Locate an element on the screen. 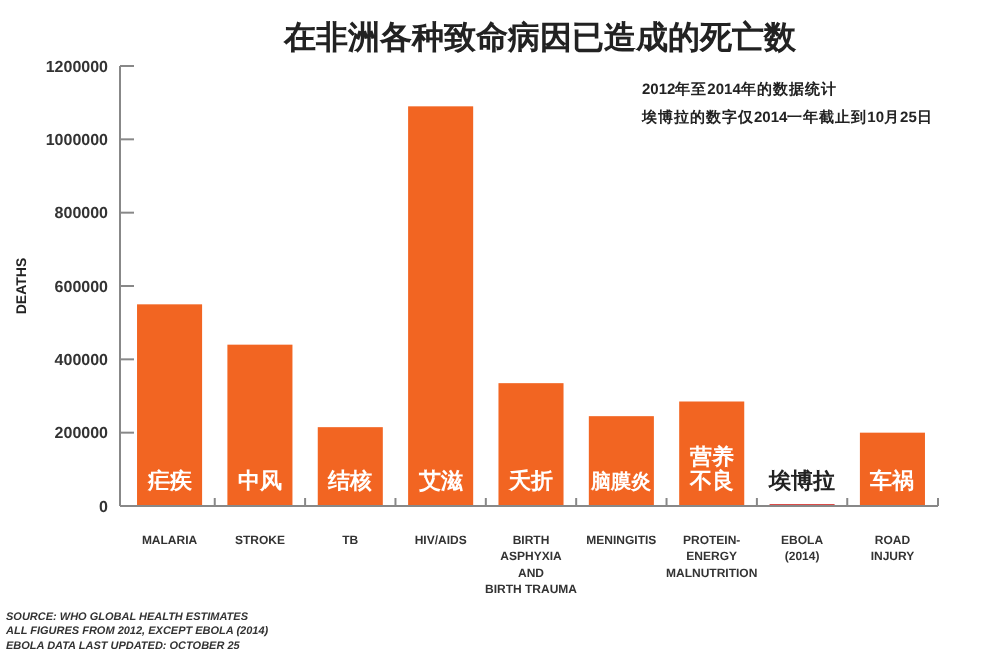 This screenshot has height=664, width=1000. annotation: 脑膜炎 is located at coordinates (621, 482).